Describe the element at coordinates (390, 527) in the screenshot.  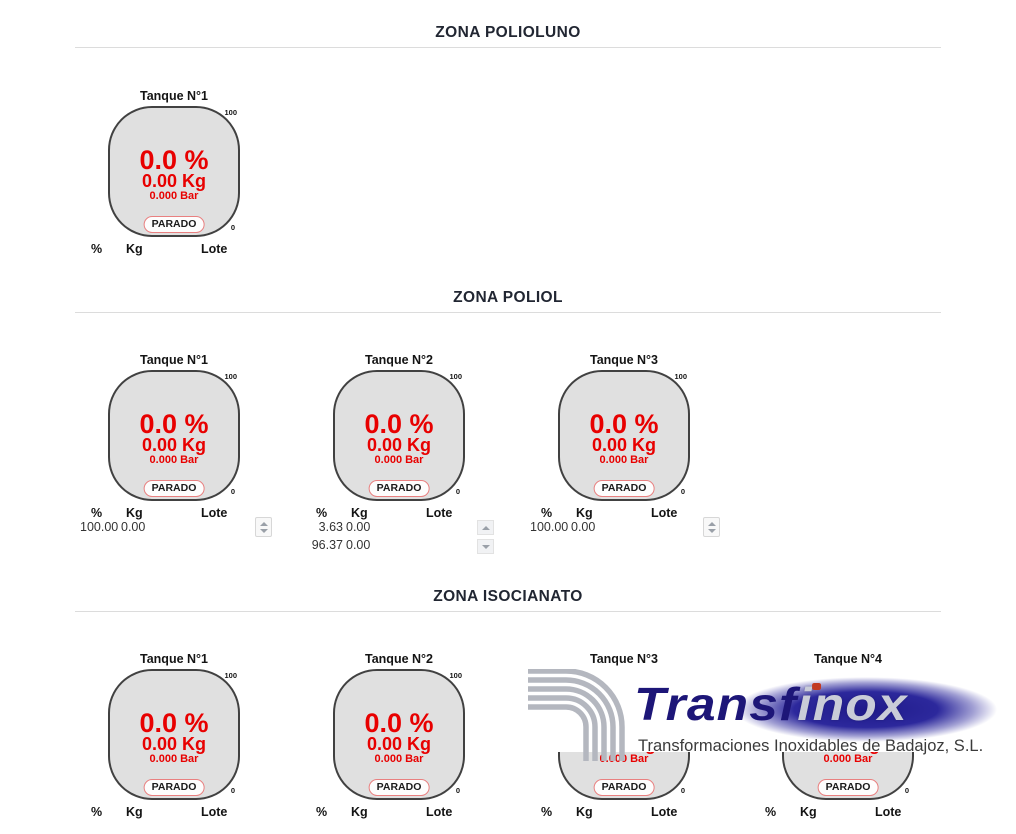
I see `table-row: 3.63 0.00` at that location.